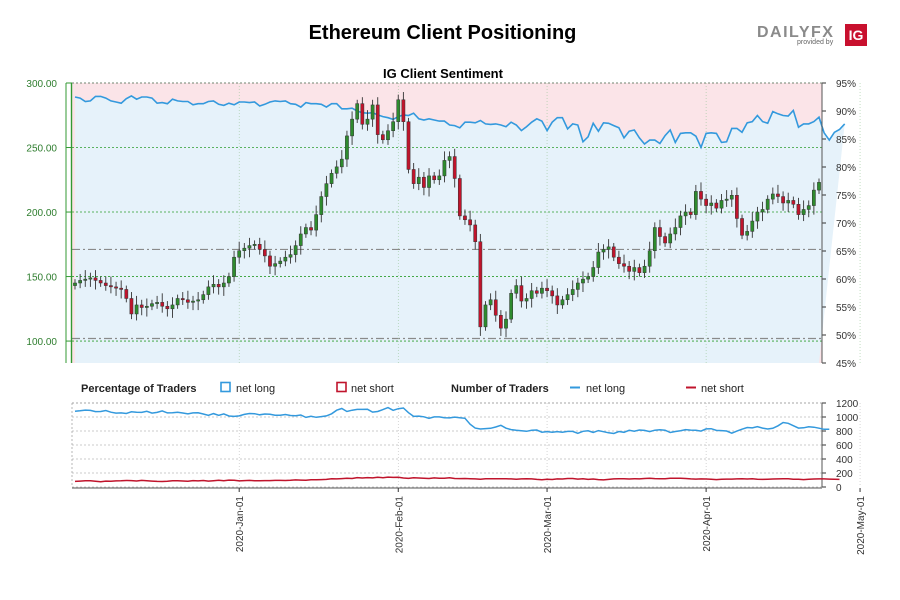 This screenshot has height=600, width=900. Describe the element at coordinates (460, 122) in the screenshot. I see `pct-long-line` at that location.